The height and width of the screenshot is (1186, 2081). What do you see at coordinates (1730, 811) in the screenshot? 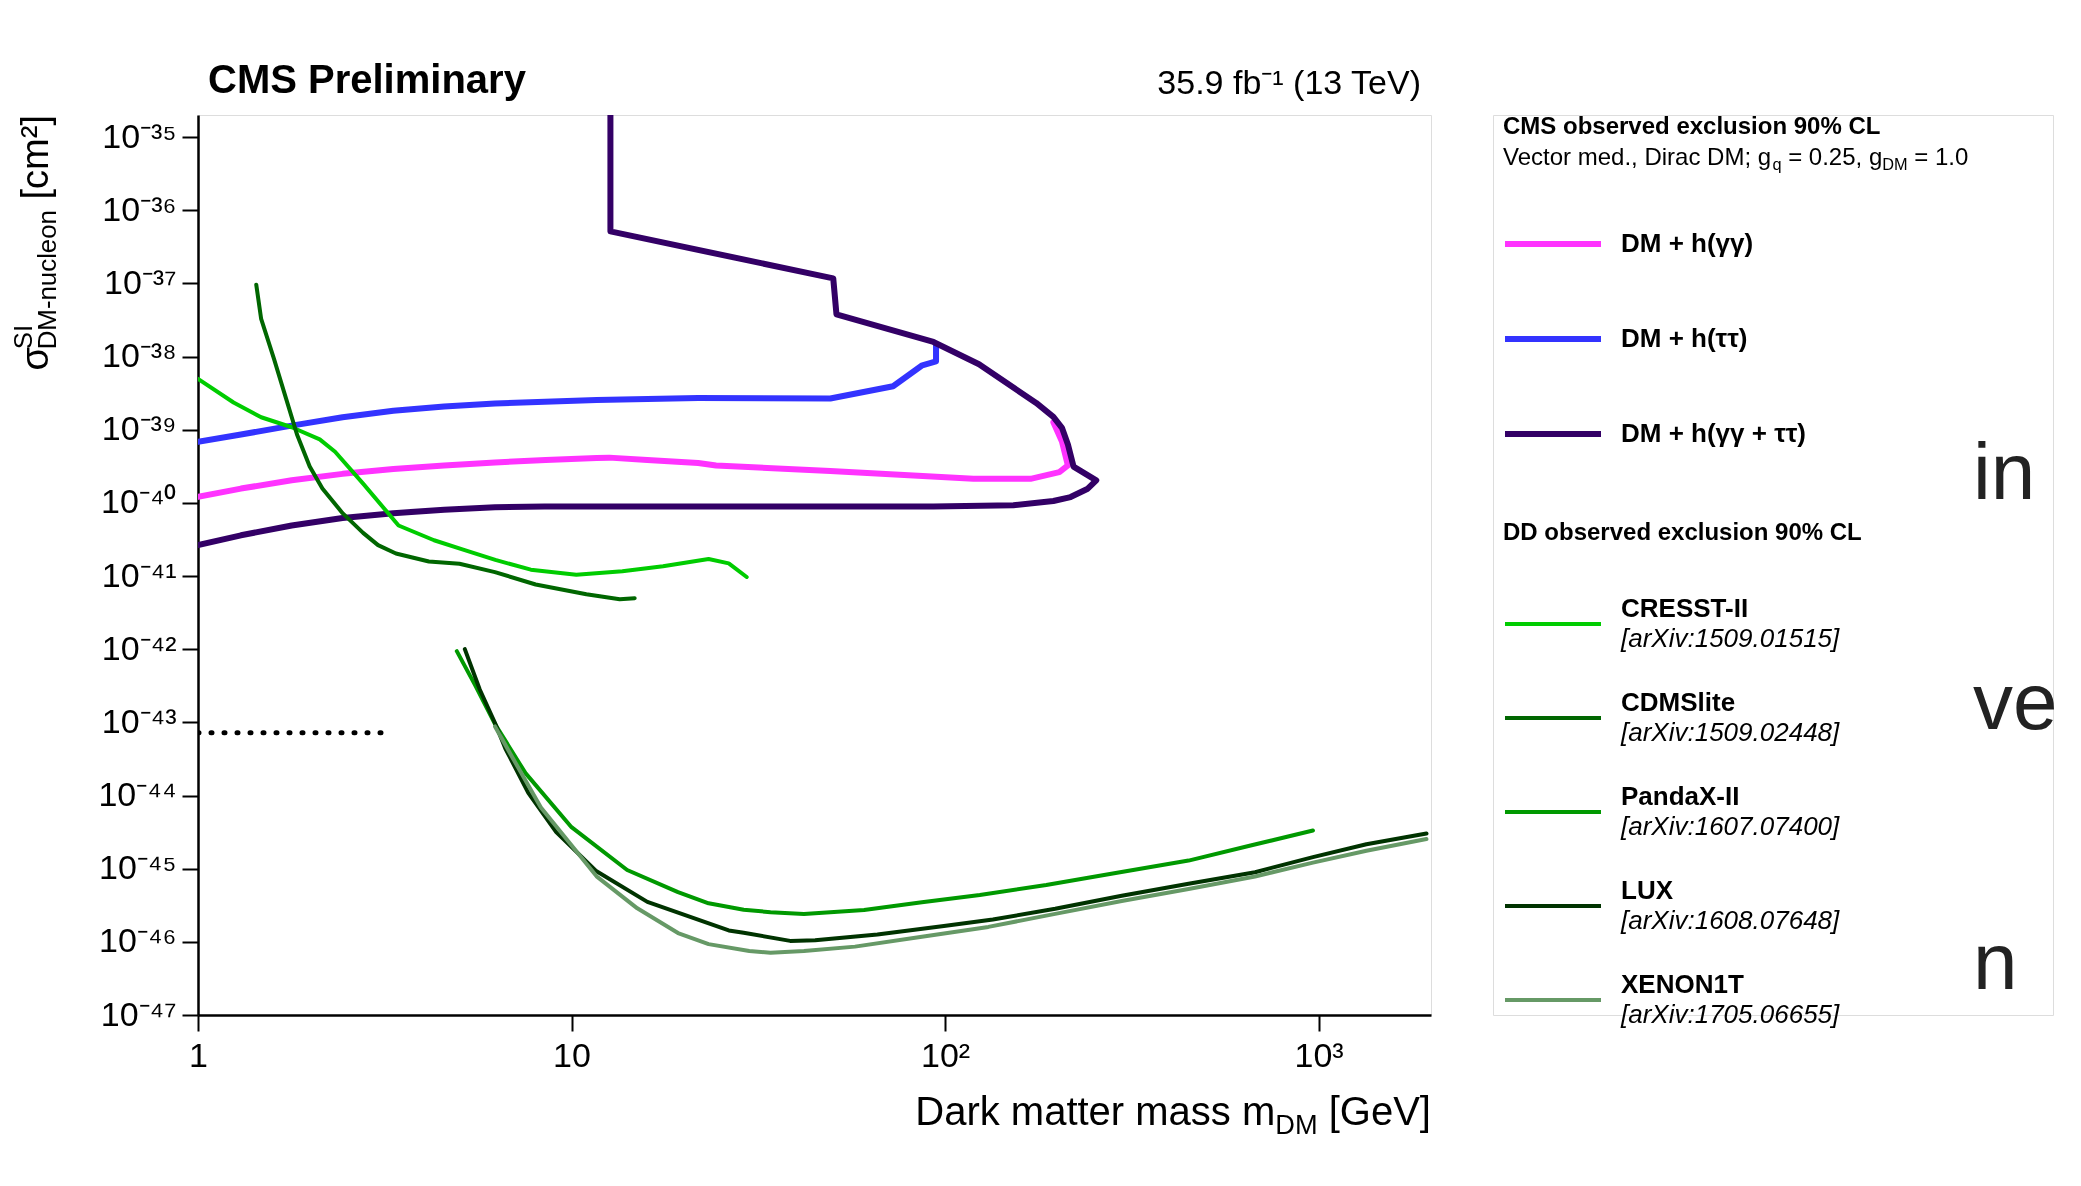
I see `legend-label: PandaX-II [arXiv:1607.07400]` at bounding box center [1730, 811].